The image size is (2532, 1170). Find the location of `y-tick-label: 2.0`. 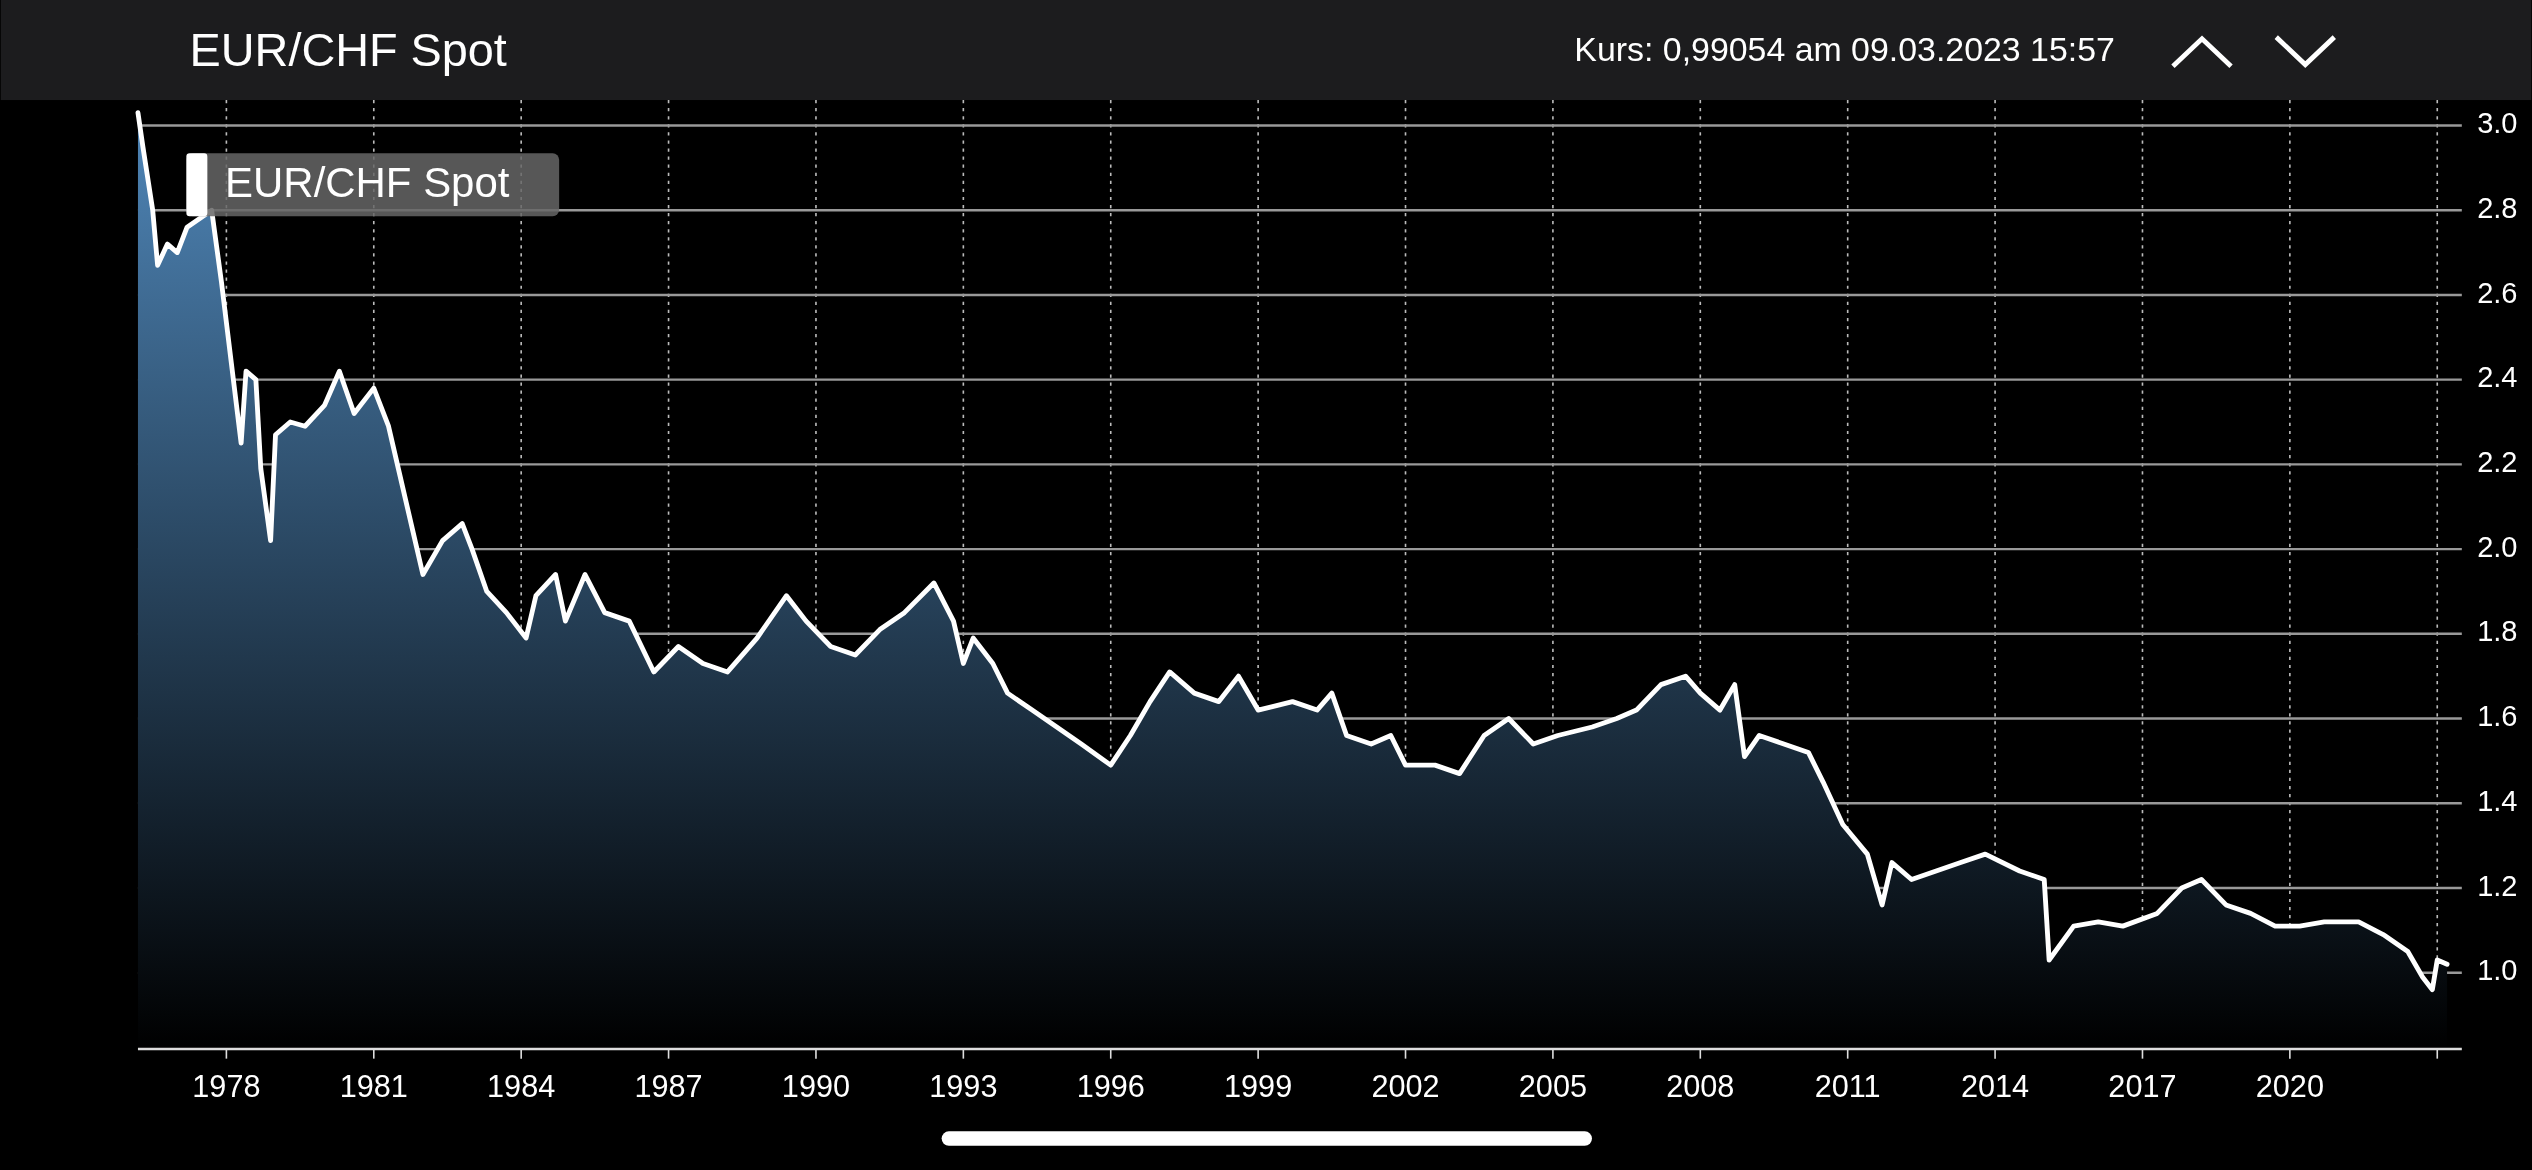

y-tick-label: 2.0 is located at coordinates (2497, 546).